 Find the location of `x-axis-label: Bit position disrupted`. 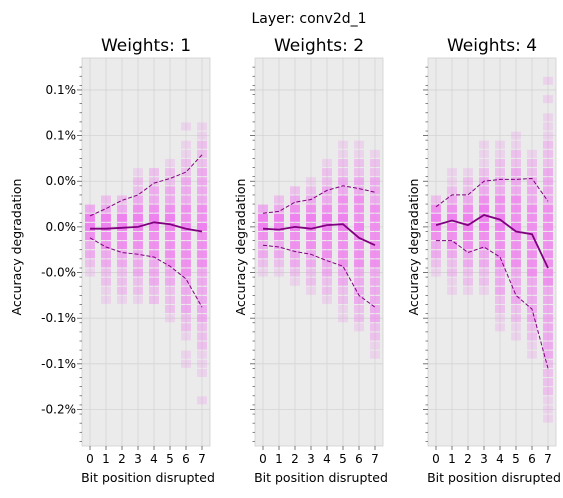

x-axis-label: Bit position disrupted is located at coordinates (148, 477).